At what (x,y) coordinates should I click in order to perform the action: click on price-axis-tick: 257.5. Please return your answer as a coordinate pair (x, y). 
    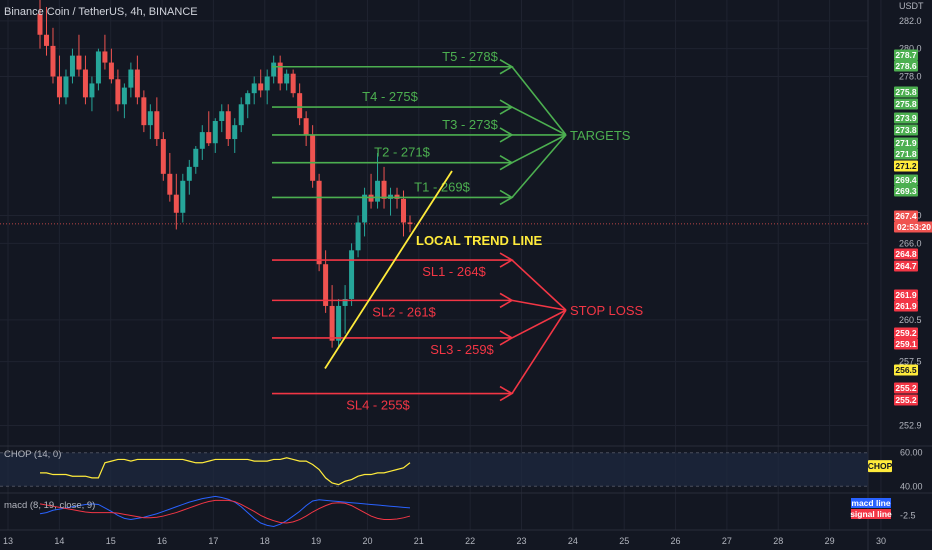
    Looking at the image, I should click on (910, 362).